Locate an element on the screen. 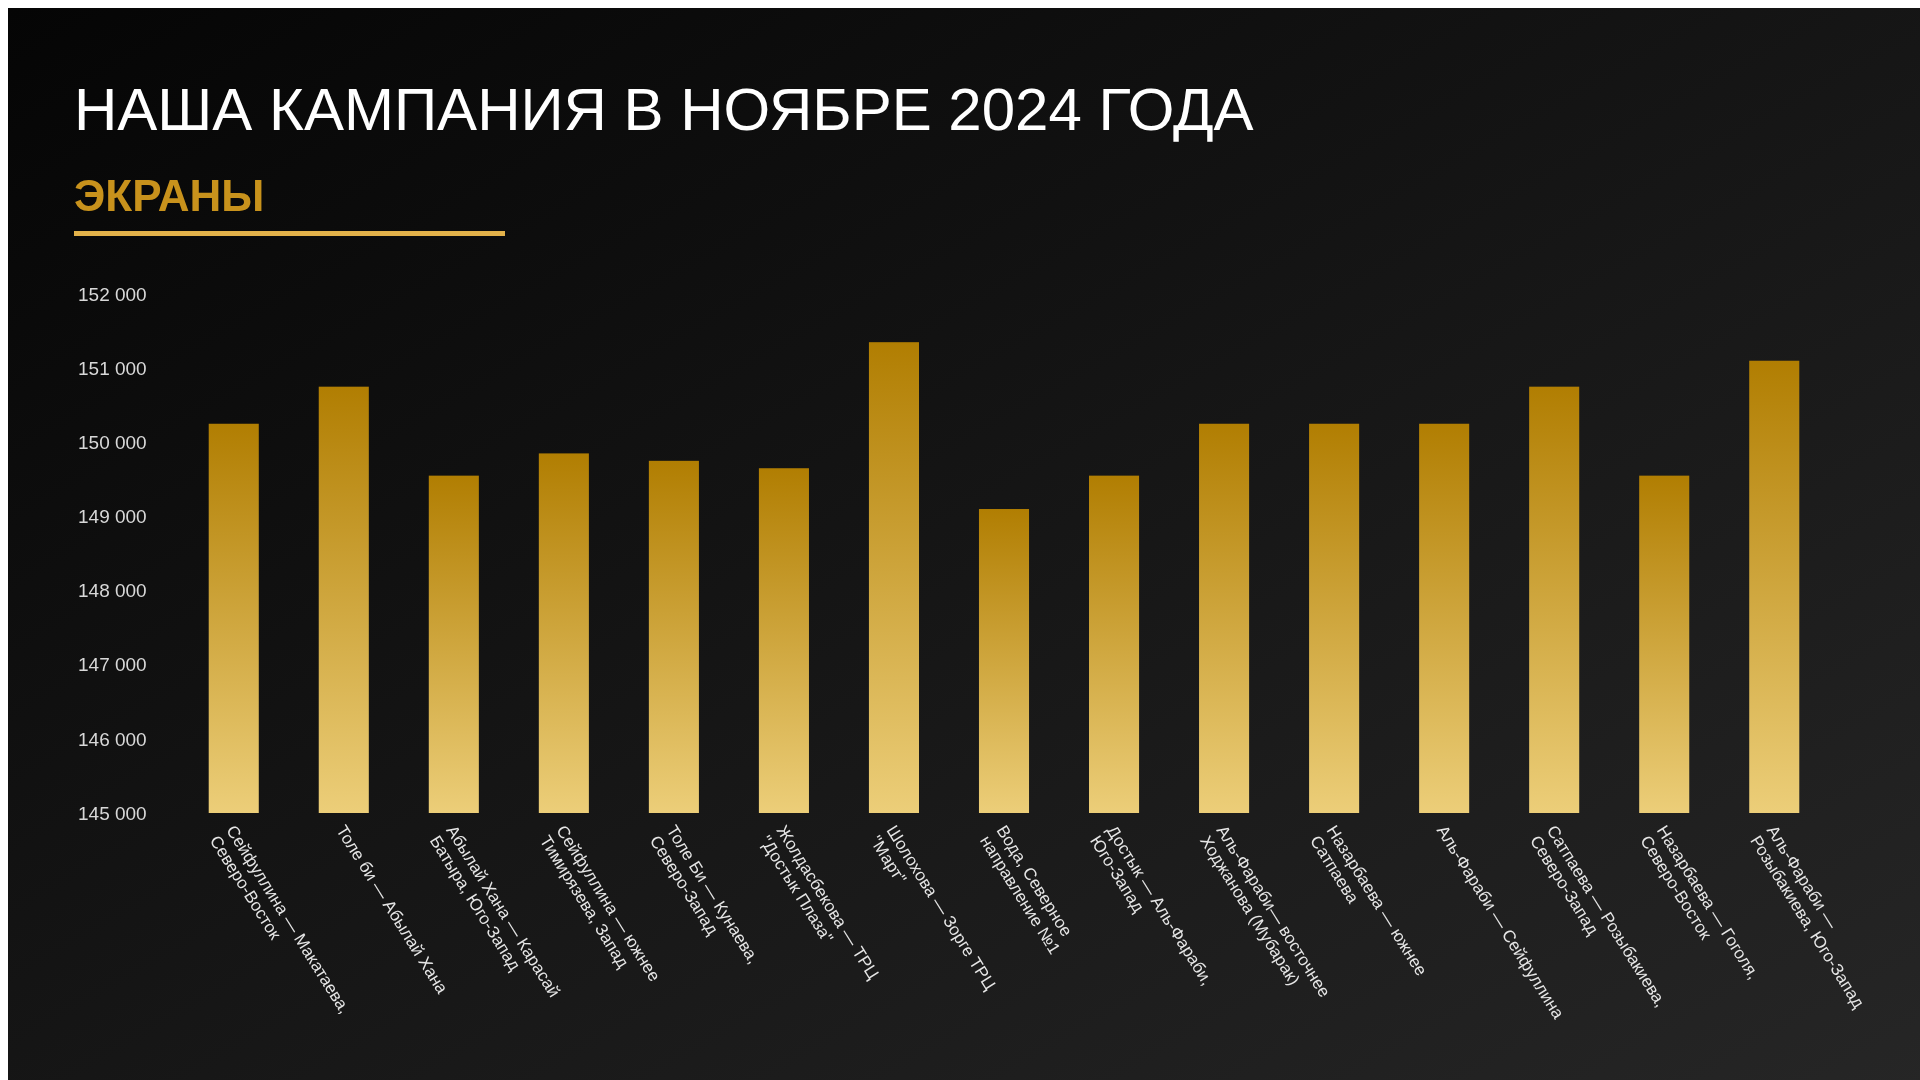 Image resolution: width=1920 pixels, height=1080 pixels. y-tick-label: 152 000 is located at coordinates (112, 294).